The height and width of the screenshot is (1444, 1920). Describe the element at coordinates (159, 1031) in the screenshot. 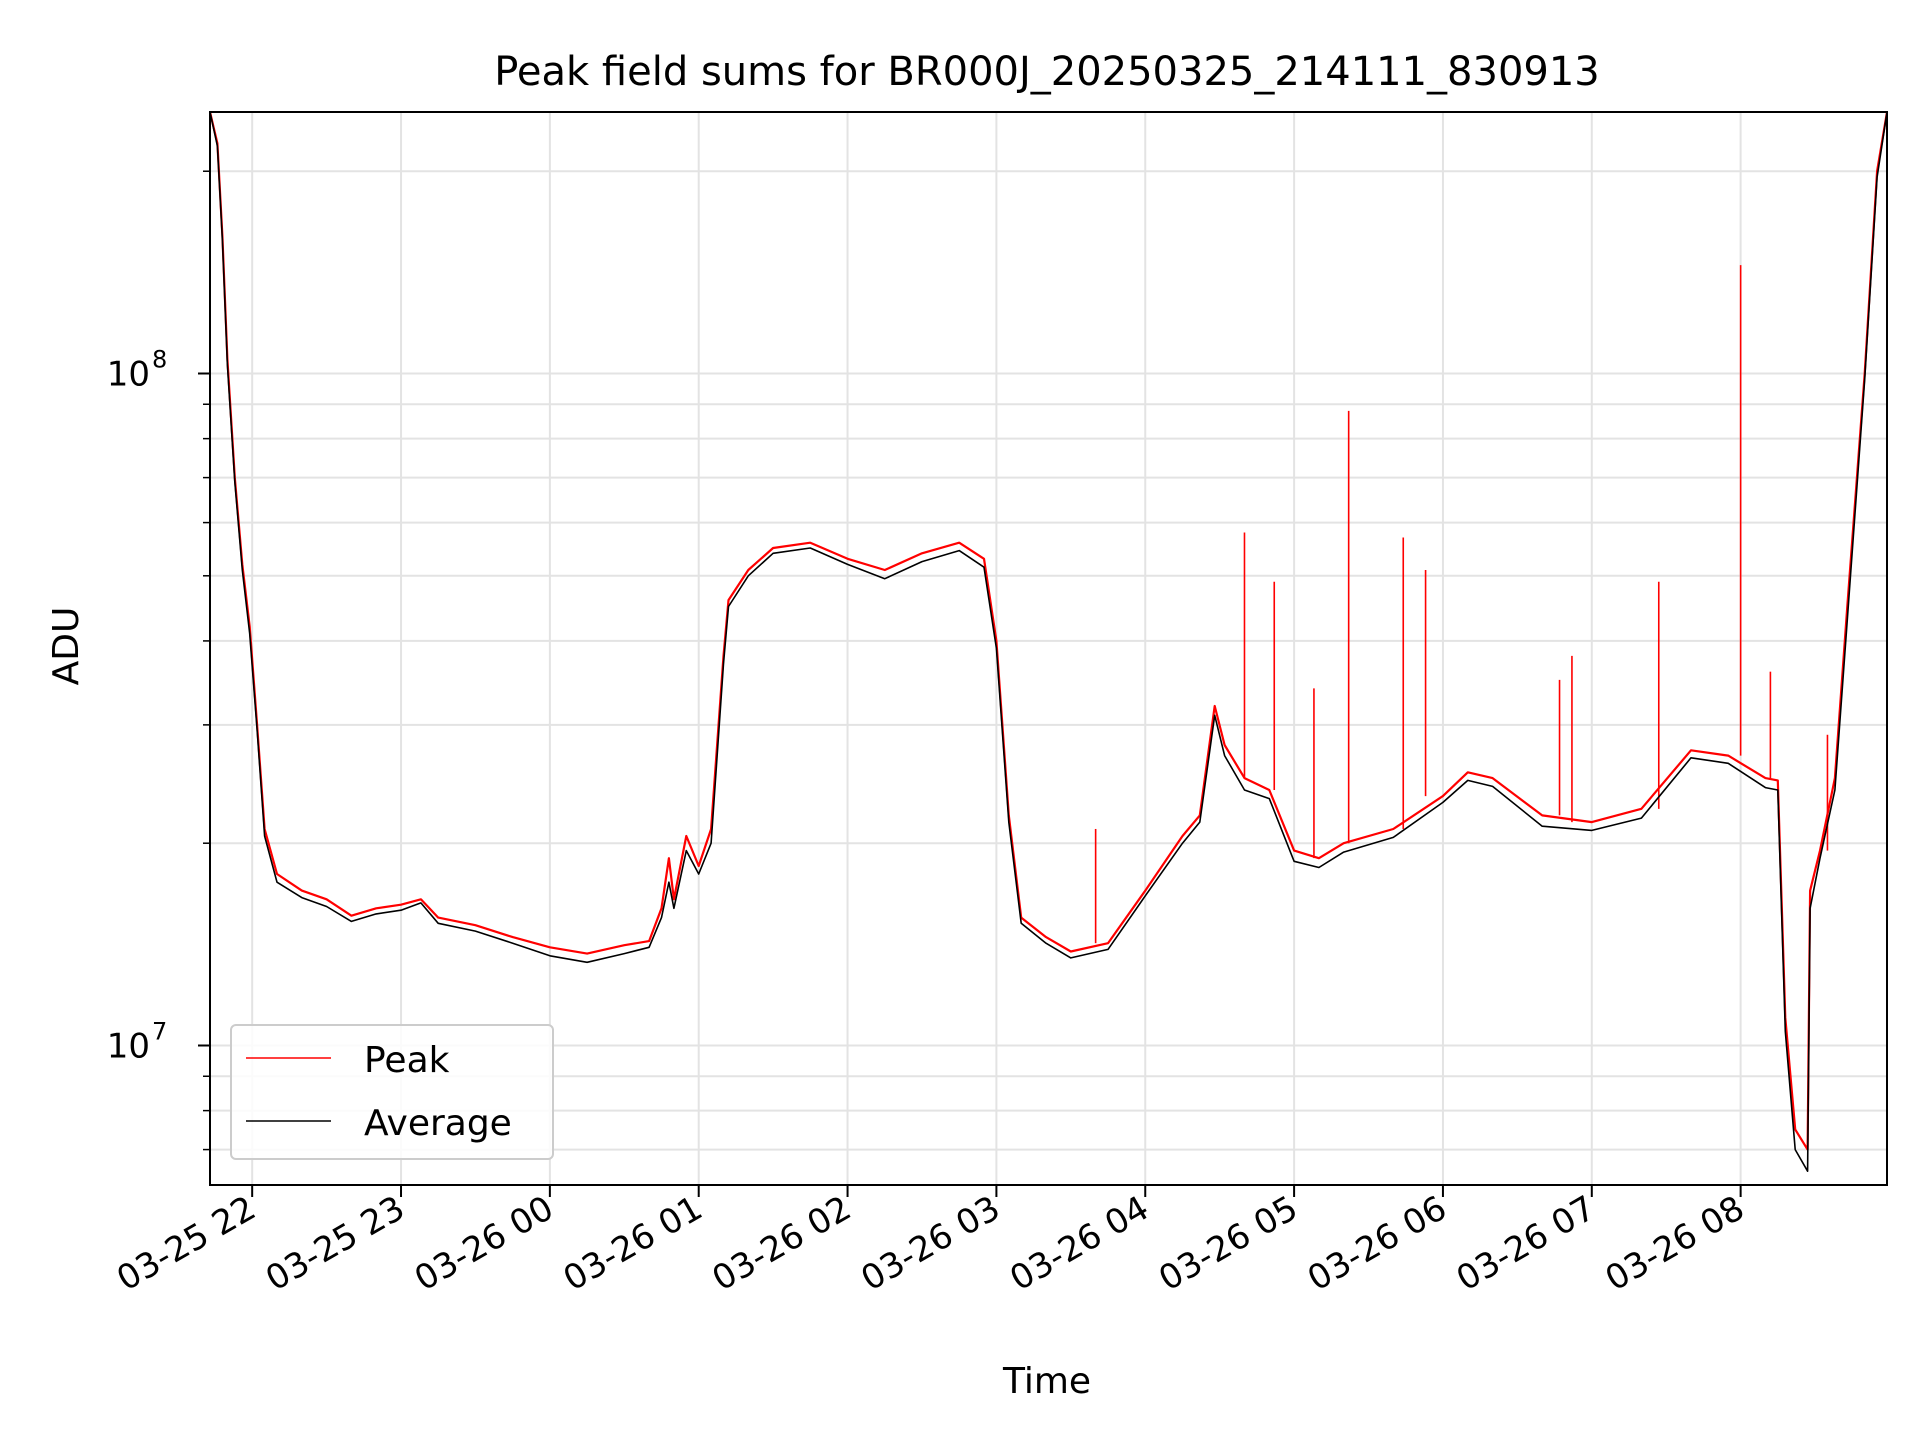

I see `y-tick-exponent: 7` at that location.